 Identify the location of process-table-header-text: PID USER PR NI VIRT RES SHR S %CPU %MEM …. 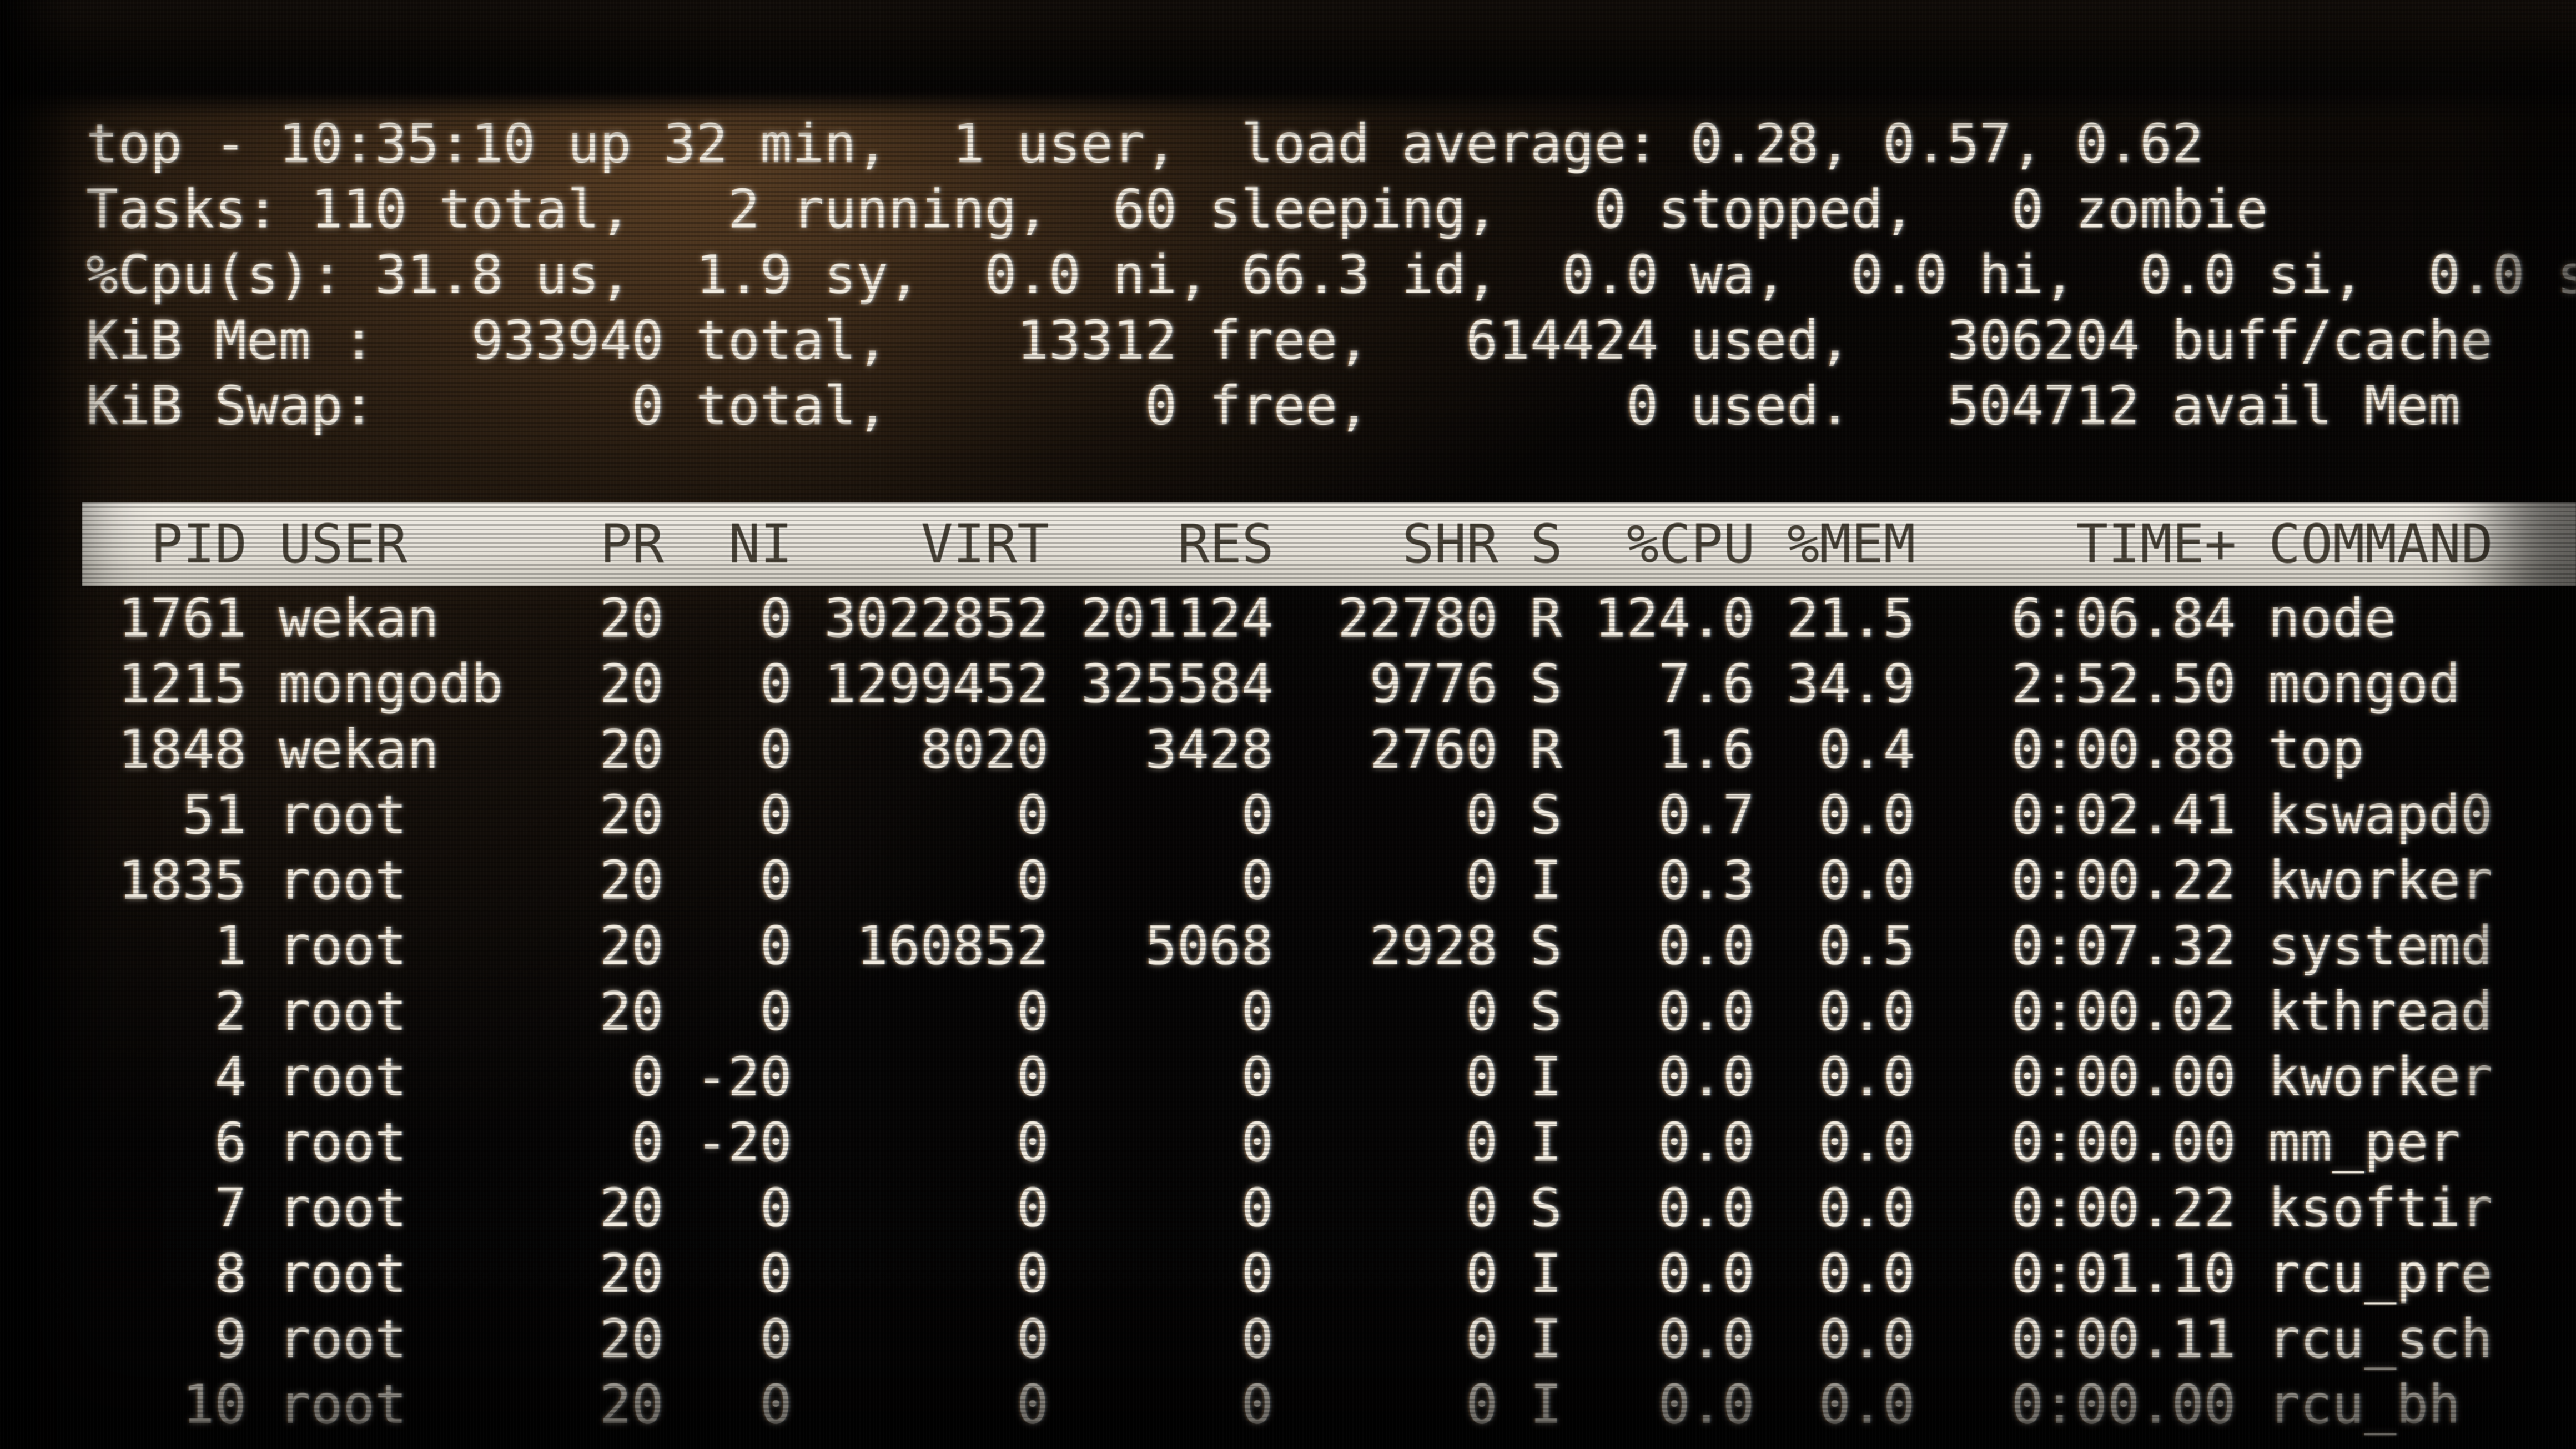
(1290, 544).